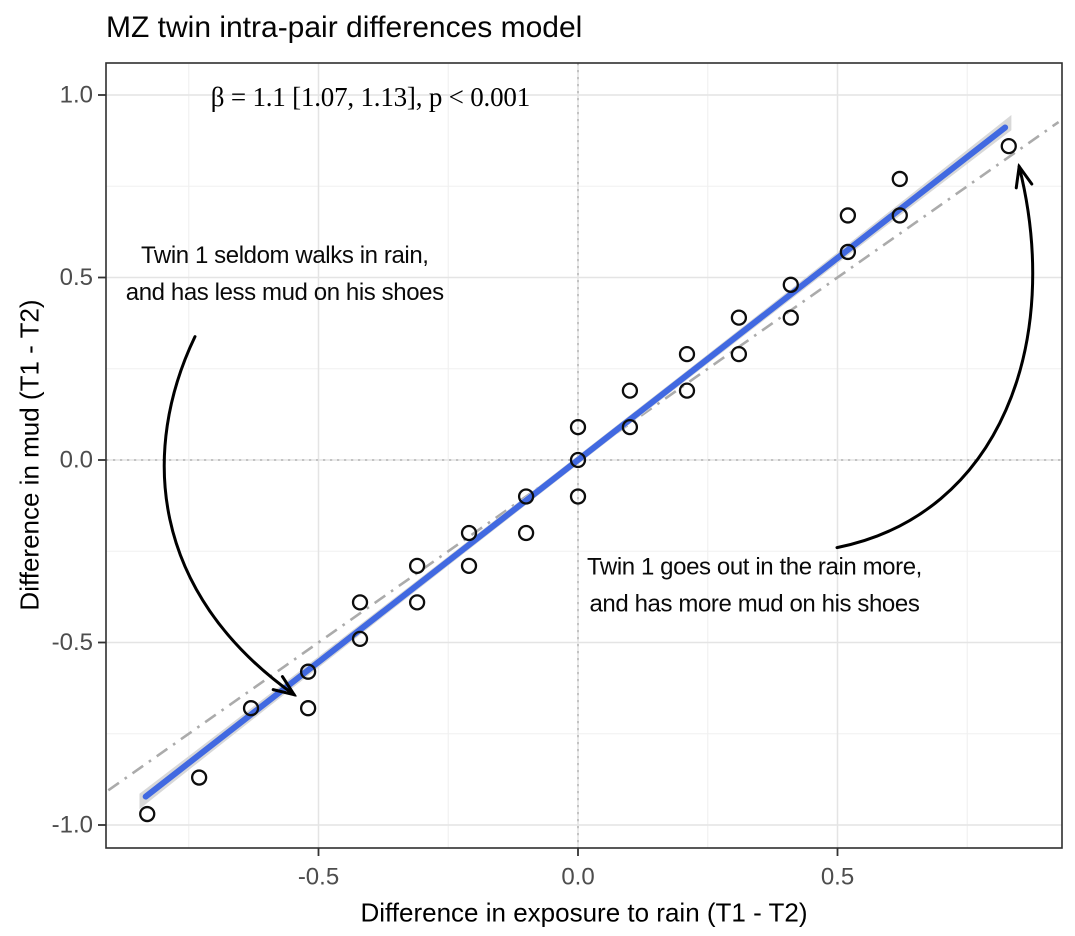  Describe the element at coordinates (344, 27) in the screenshot. I see `plot-title: MZ twin intra-pair differences model` at that location.